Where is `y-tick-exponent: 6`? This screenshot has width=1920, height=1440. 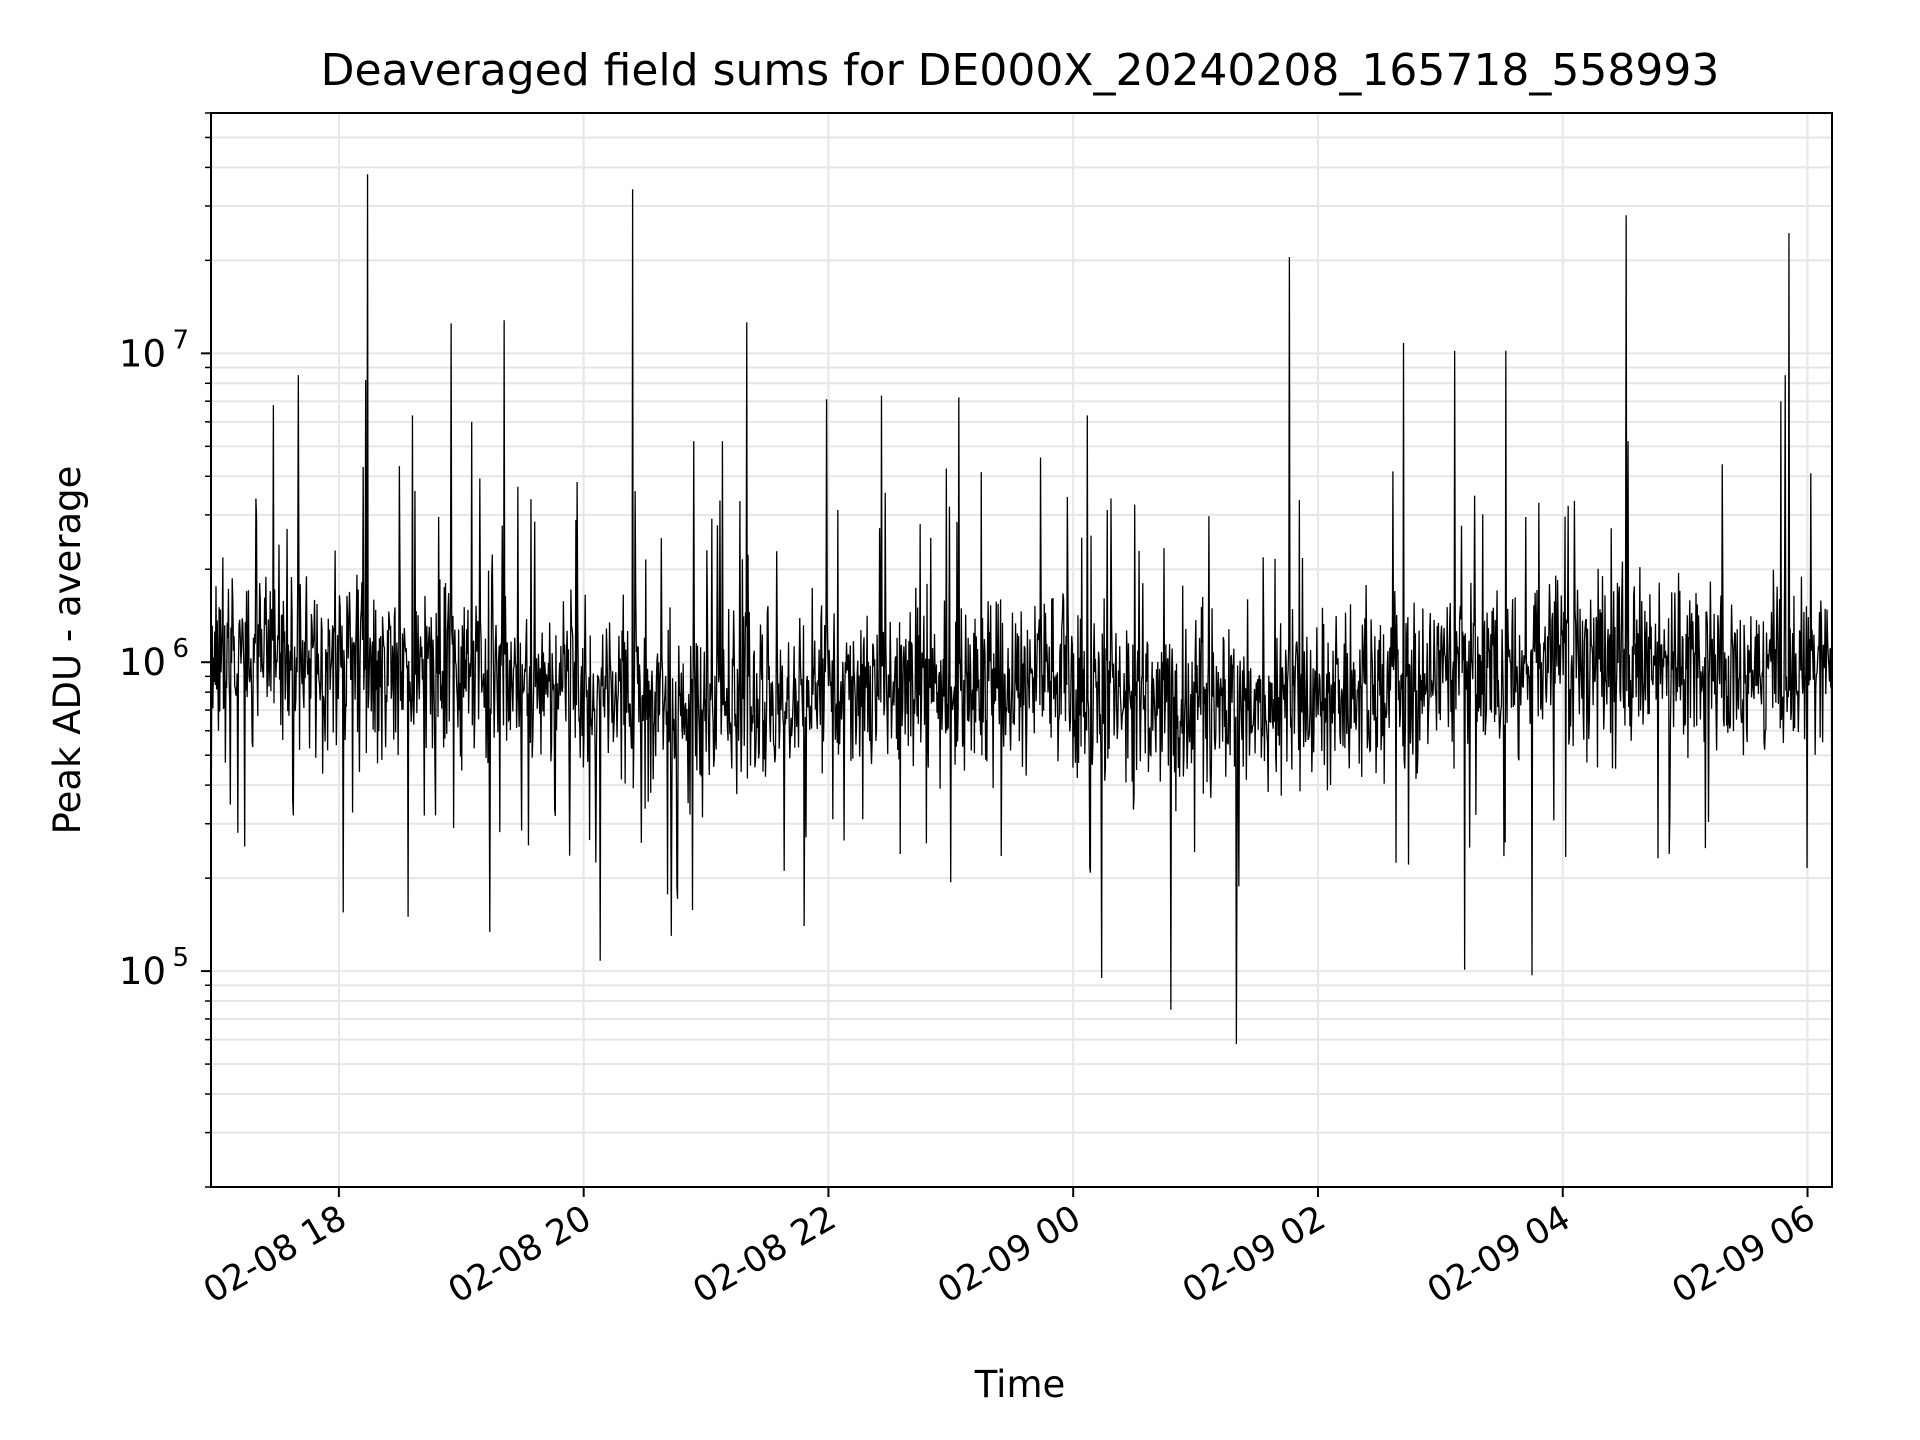
y-tick-exponent: 6 is located at coordinates (180, 649).